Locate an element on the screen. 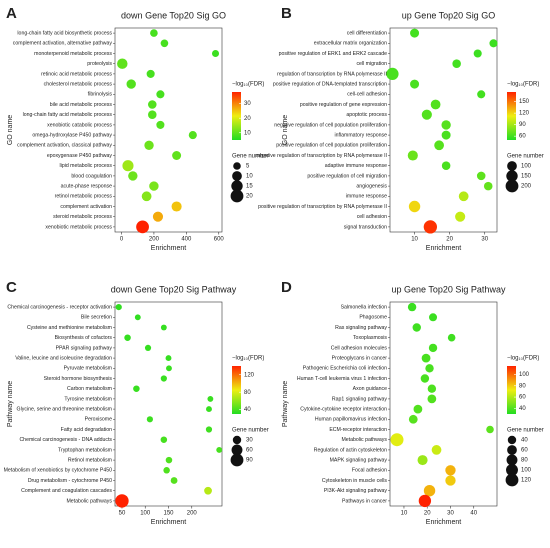 The height and width of the screenshot is (548, 550). x-tick-label: 150 is located at coordinates (168, 514).